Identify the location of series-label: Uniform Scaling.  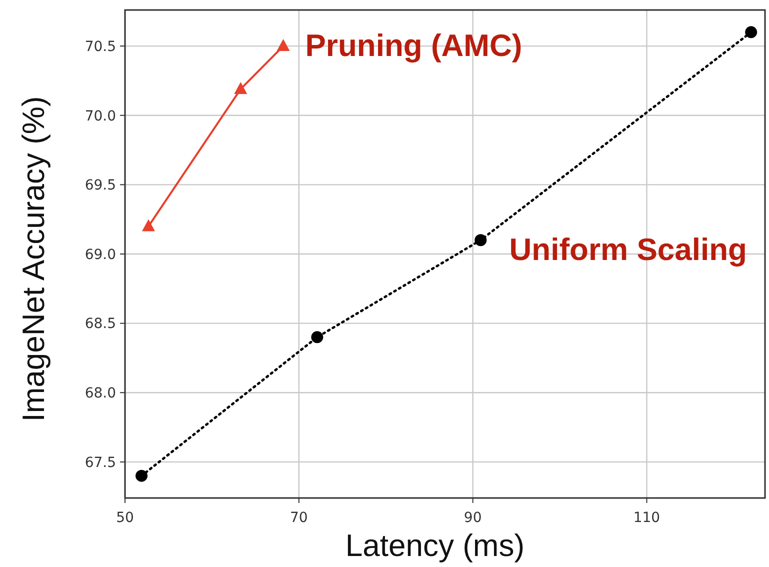
(628, 250).